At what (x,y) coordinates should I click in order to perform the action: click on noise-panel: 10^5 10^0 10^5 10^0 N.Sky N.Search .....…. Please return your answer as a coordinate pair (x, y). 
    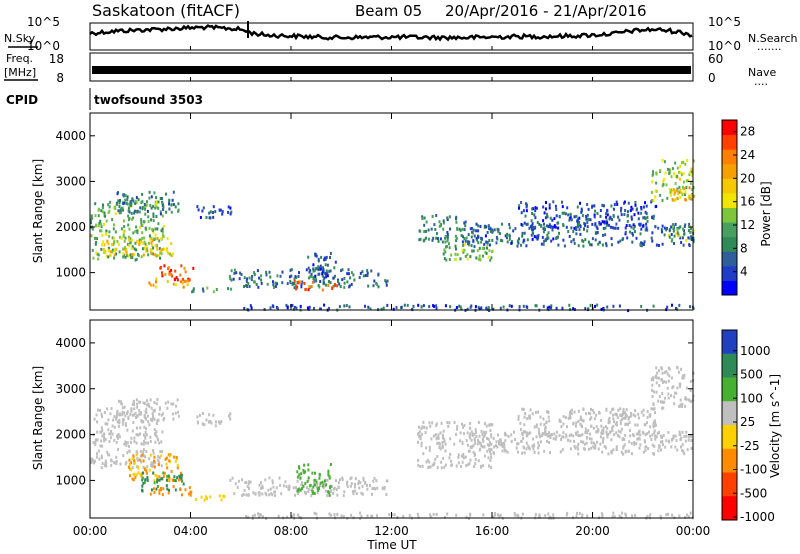
    Looking at the image, I should click on (401, 34).